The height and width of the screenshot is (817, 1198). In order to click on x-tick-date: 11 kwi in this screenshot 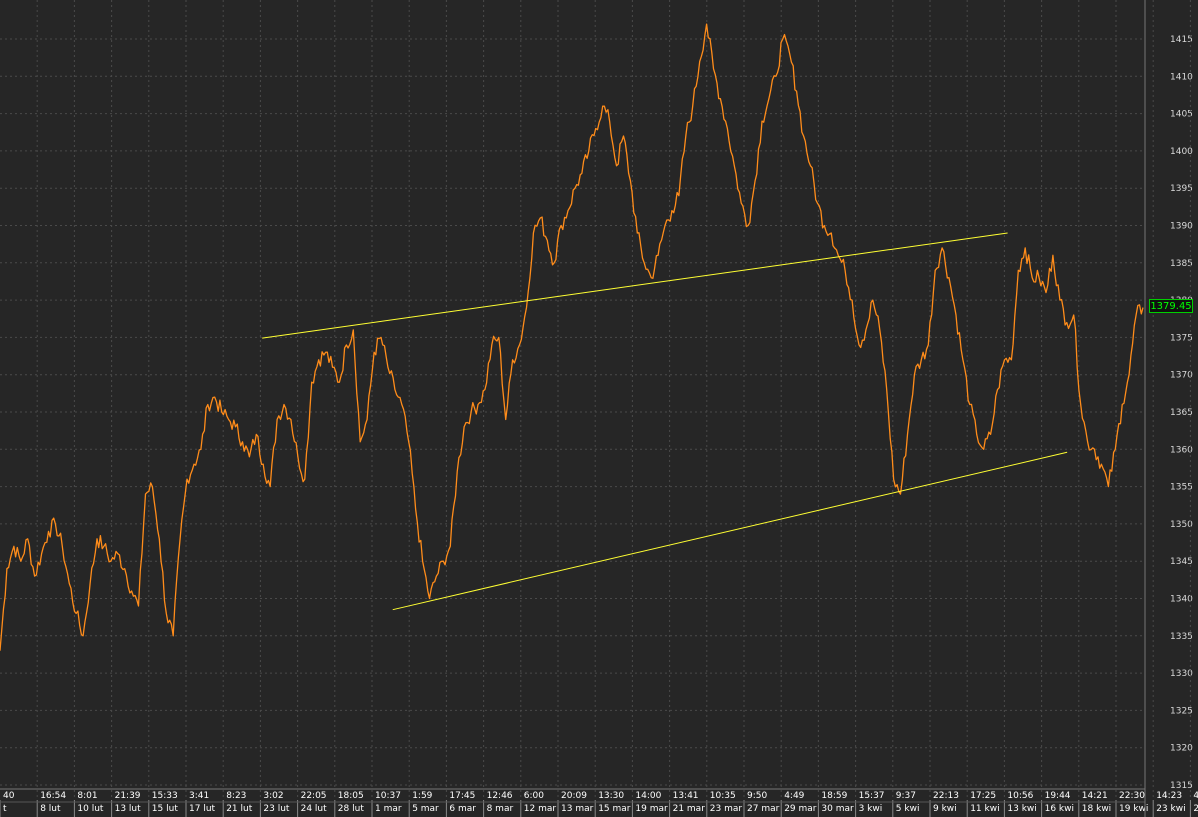, I will do `click(984, 809)`.